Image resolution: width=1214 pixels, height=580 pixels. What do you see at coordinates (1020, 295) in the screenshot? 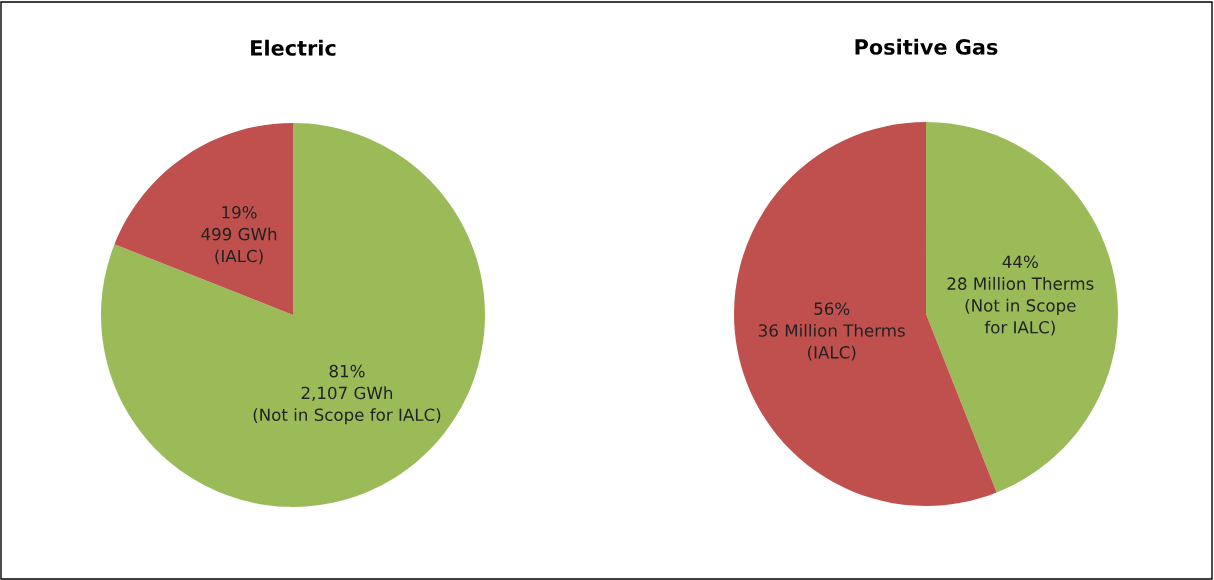
I see `data-label: 44% 28 Million Therms (Not in Scope for IALC)` at bounding box center [1020, 295].